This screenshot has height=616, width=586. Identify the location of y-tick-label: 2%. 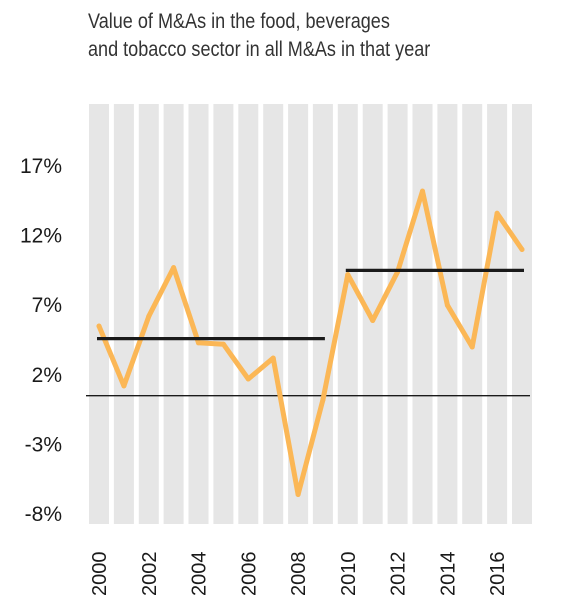
(47, 375).